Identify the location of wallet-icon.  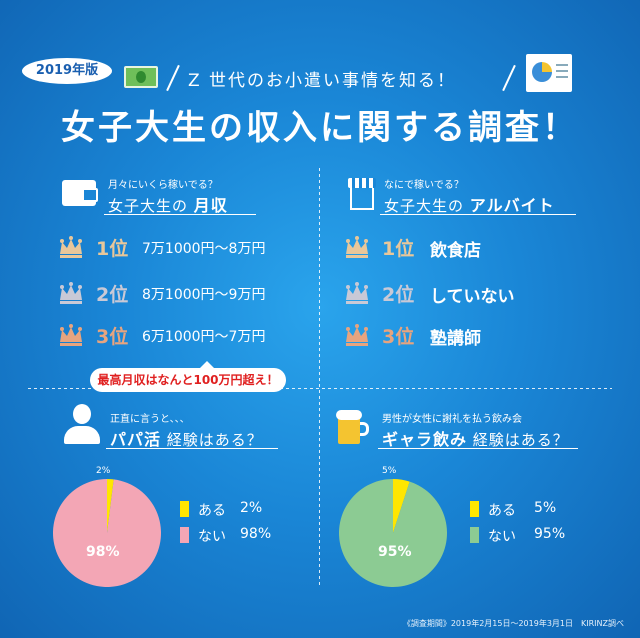
(80, 193).